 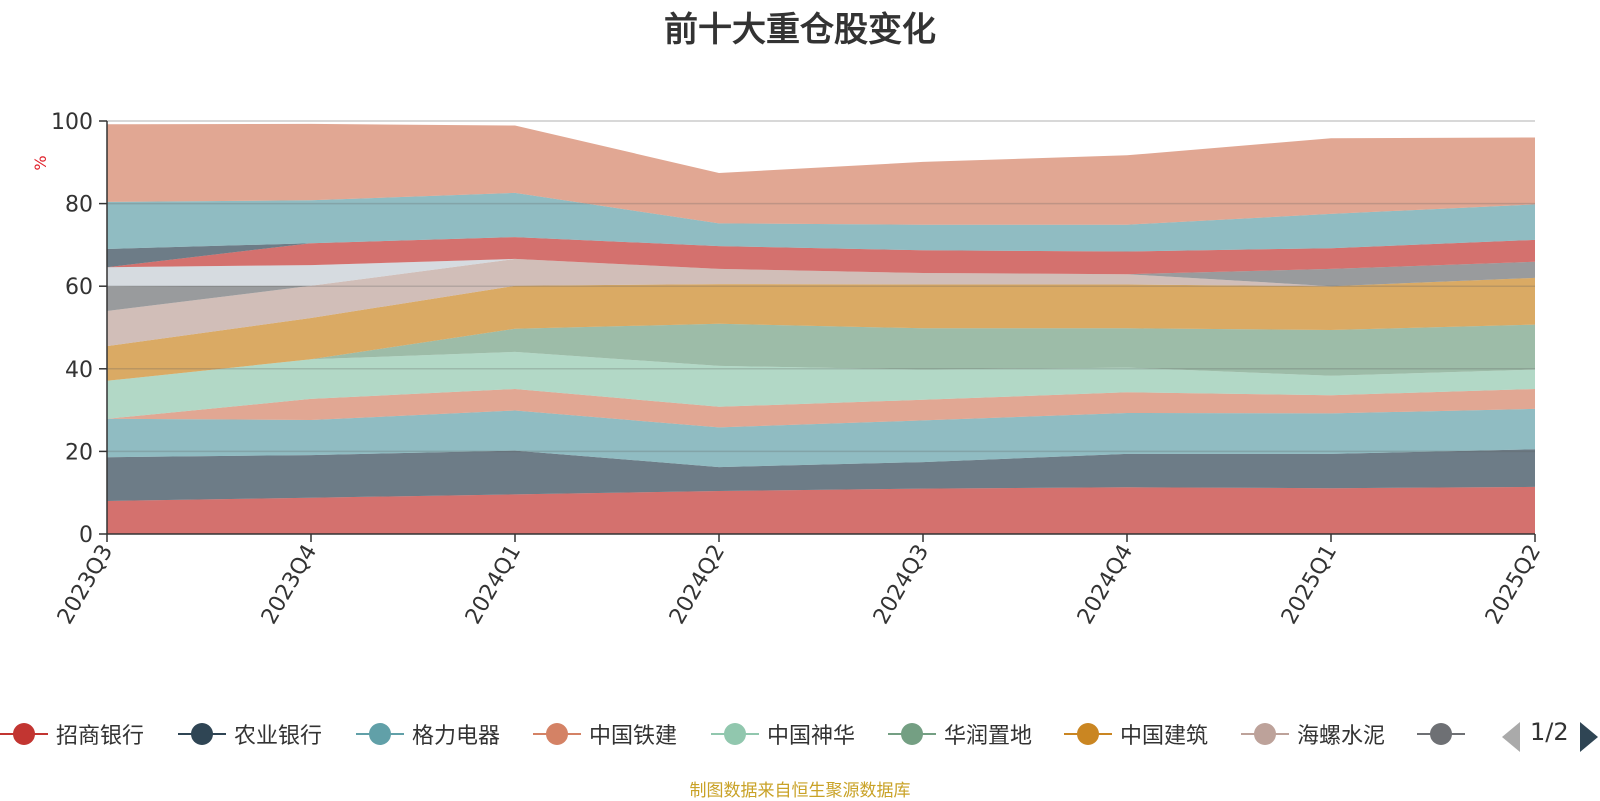 What do you see at coordinates (1549, 732) in the screenshot?
I see `legend-page-indicator: 1/2` at bounding box center [1549, 732].